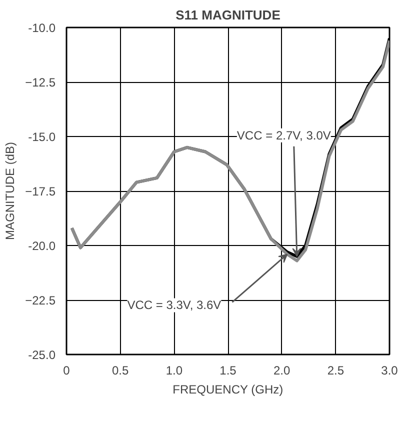 The width and height of the screenshot is (419, 432). I want to click on x-tick-label: 1.5, so click(228, 371).